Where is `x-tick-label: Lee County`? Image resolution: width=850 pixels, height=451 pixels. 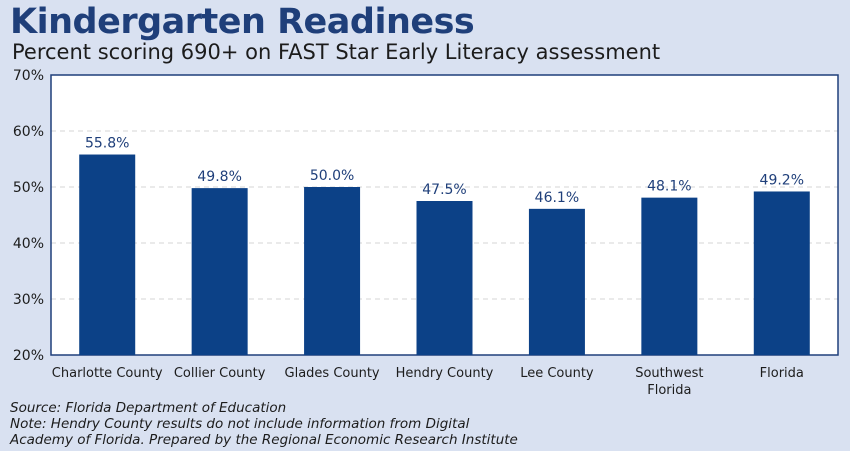 x-tick-label: Lee County is located at coordinates (557, 373).